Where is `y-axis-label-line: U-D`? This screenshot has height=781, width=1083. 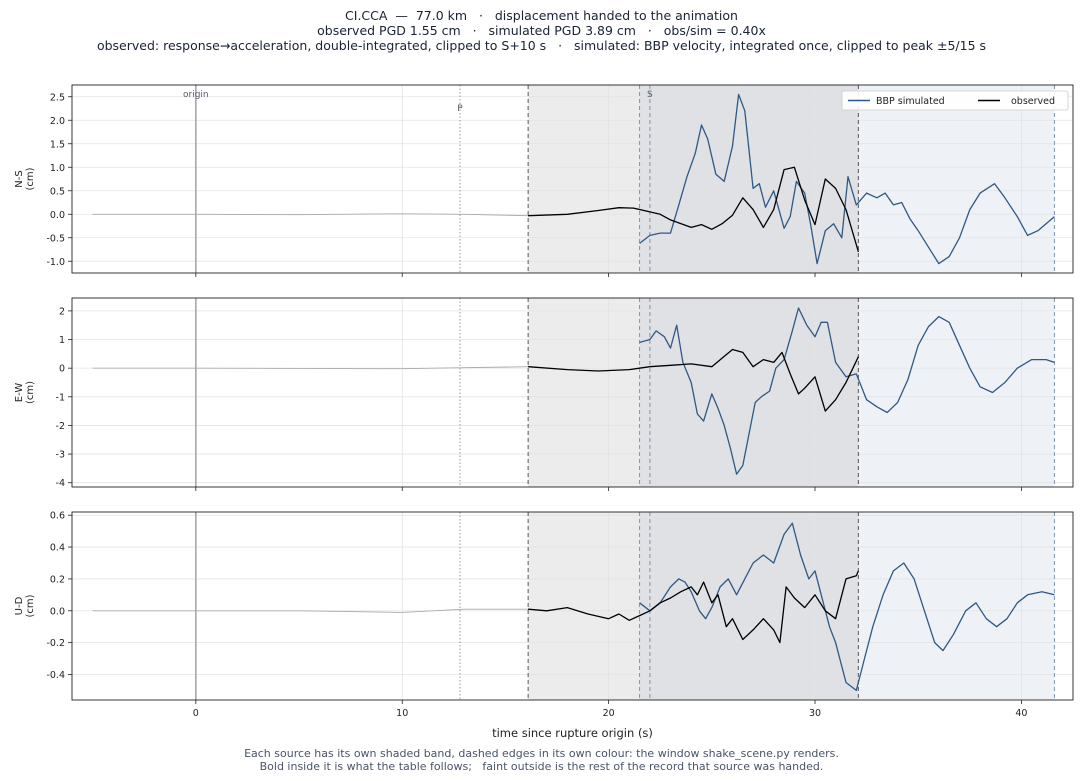 y-axis-label-line: U-D is located at coordinates (19, 605).